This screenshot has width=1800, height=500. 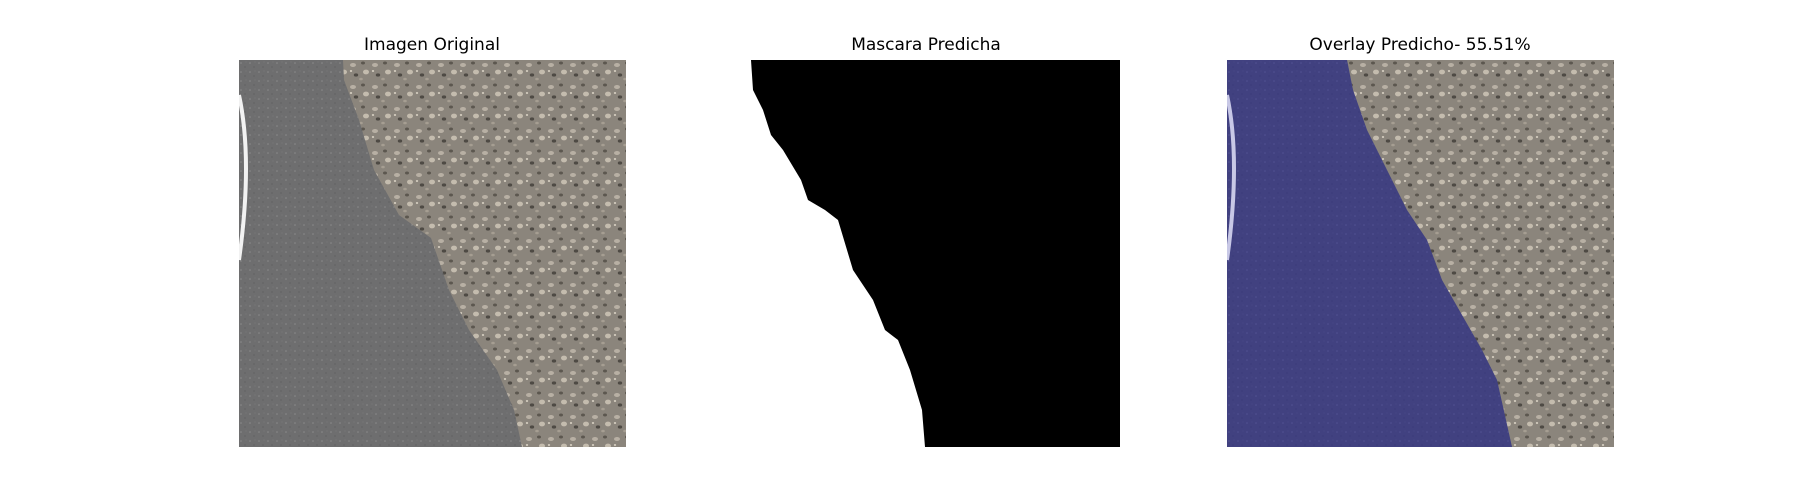 I want to click on panel-title-overlay: Overlay Predicho- 55.51%, so click(x=1420, y=45).